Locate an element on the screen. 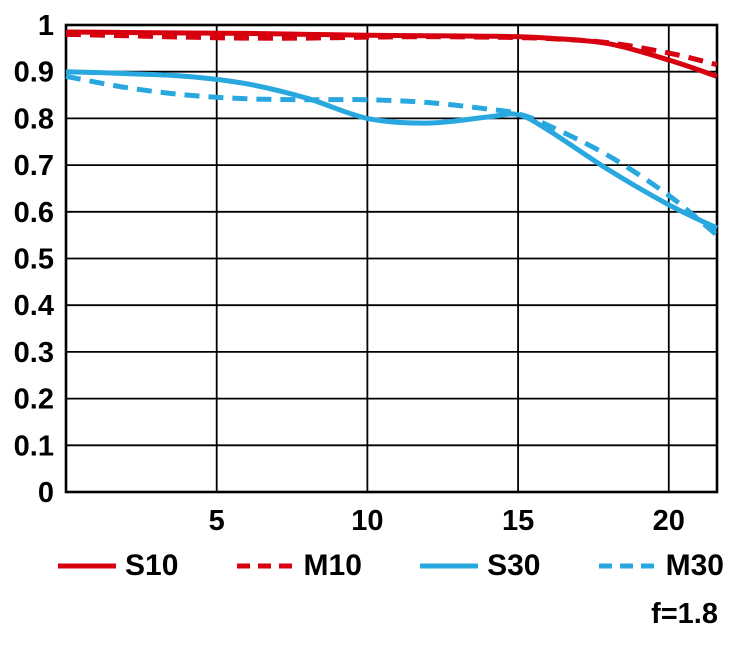  legend-label-m30: M30 is located at coordinates (694, 565).